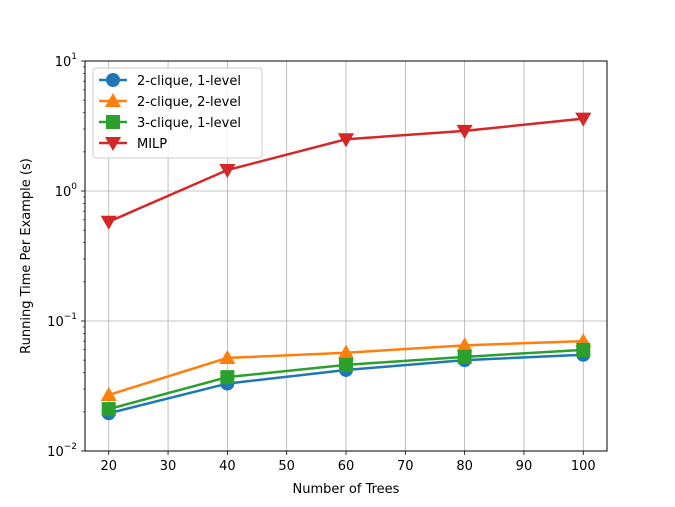 Image resolution: width=675 pixels, height=507 pixels. Describe the element at coordinates (152, 144) in the screenshot. I see `legend-label: MILP` at that location.